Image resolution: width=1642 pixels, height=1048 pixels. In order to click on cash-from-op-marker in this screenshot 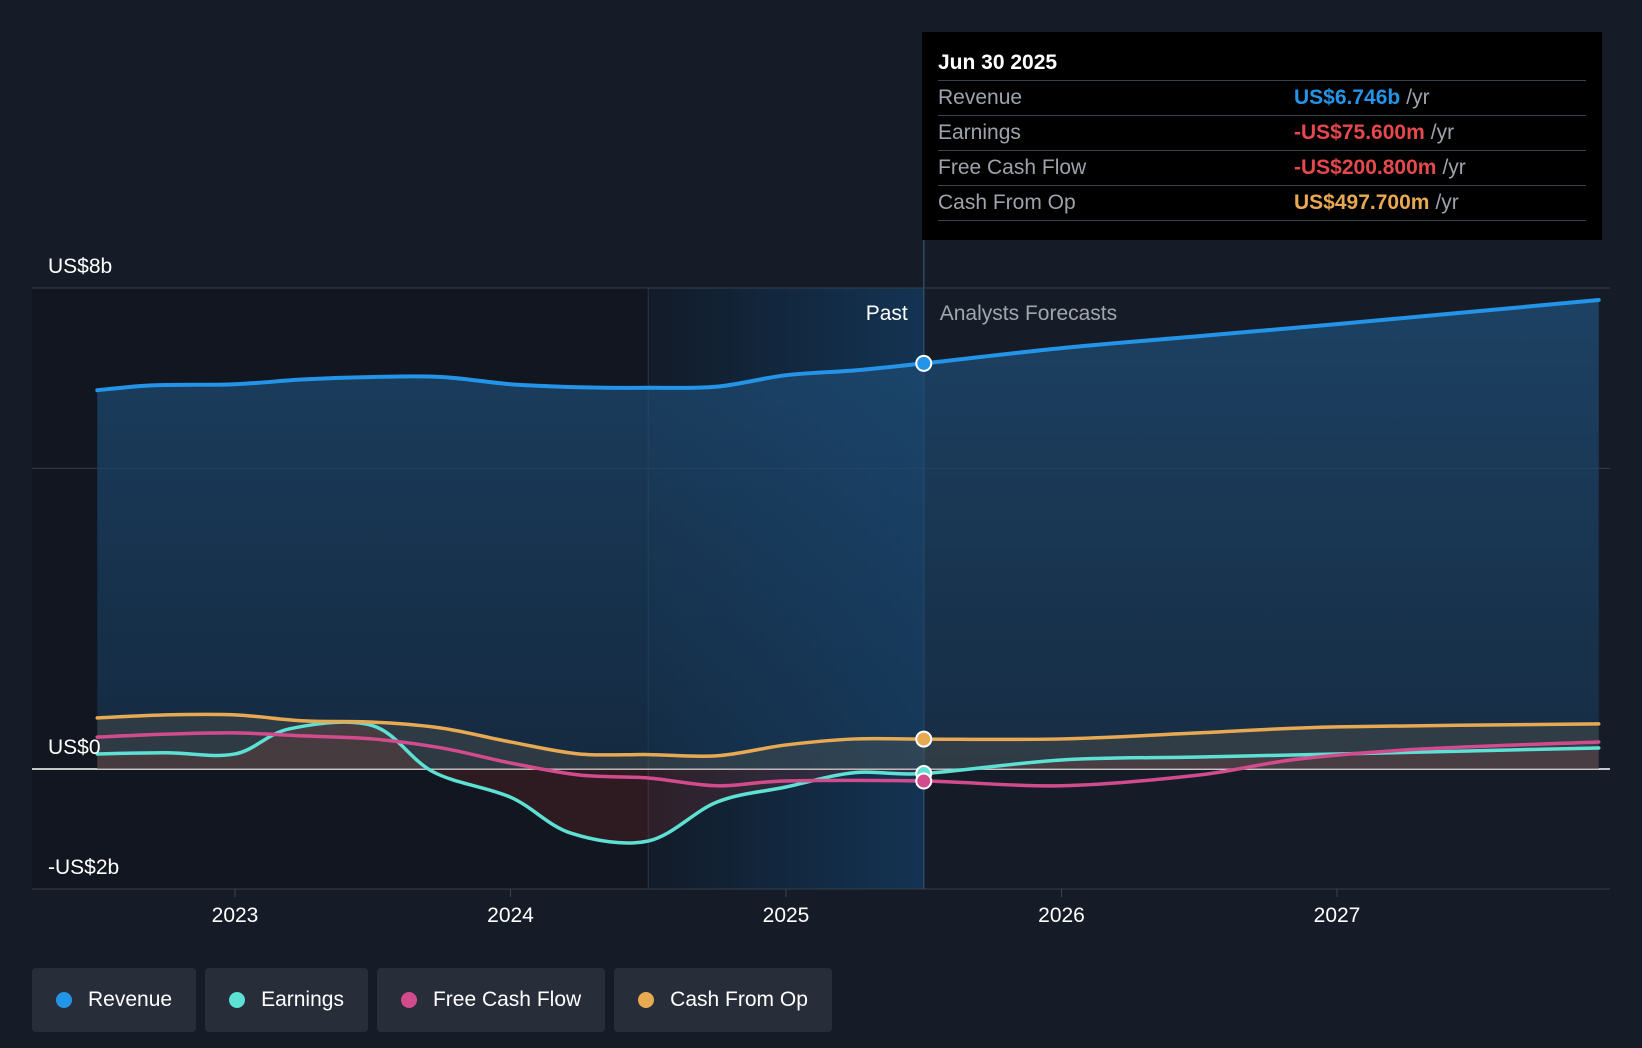, I will do `click(924, 739)`.